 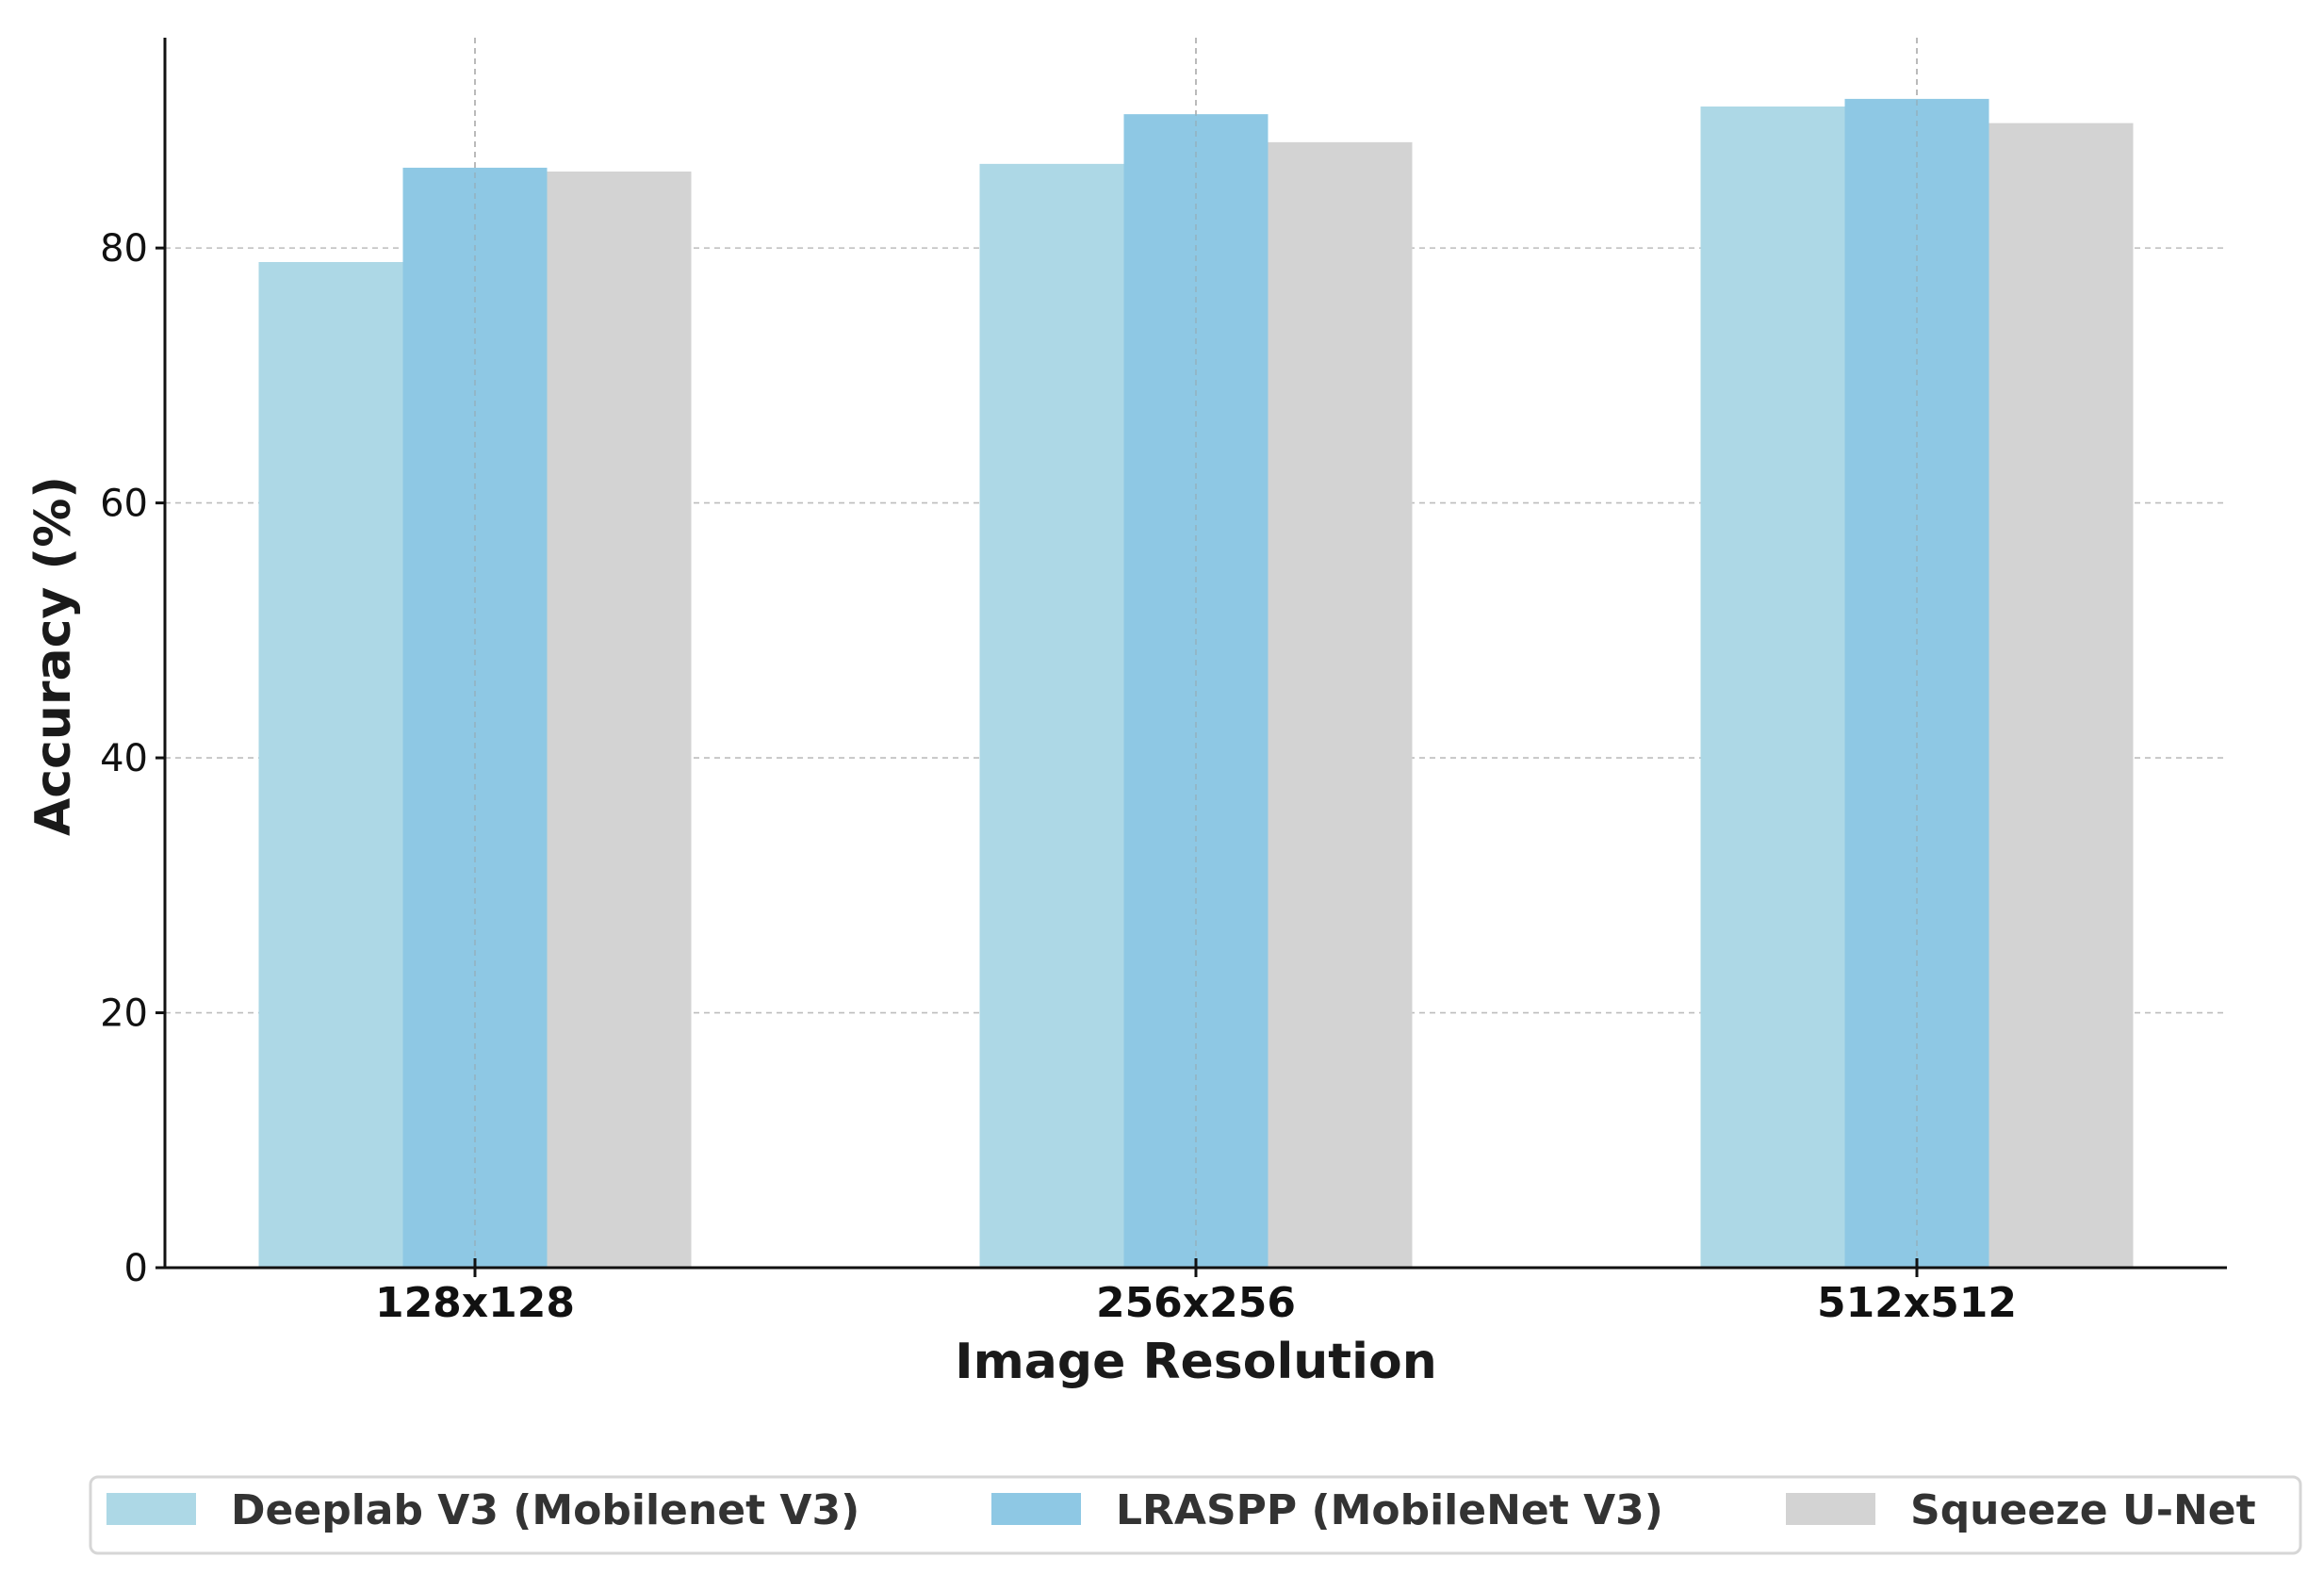 I want to click on x-axis-title: Image Resolution, so click(x=1195, y=1362).